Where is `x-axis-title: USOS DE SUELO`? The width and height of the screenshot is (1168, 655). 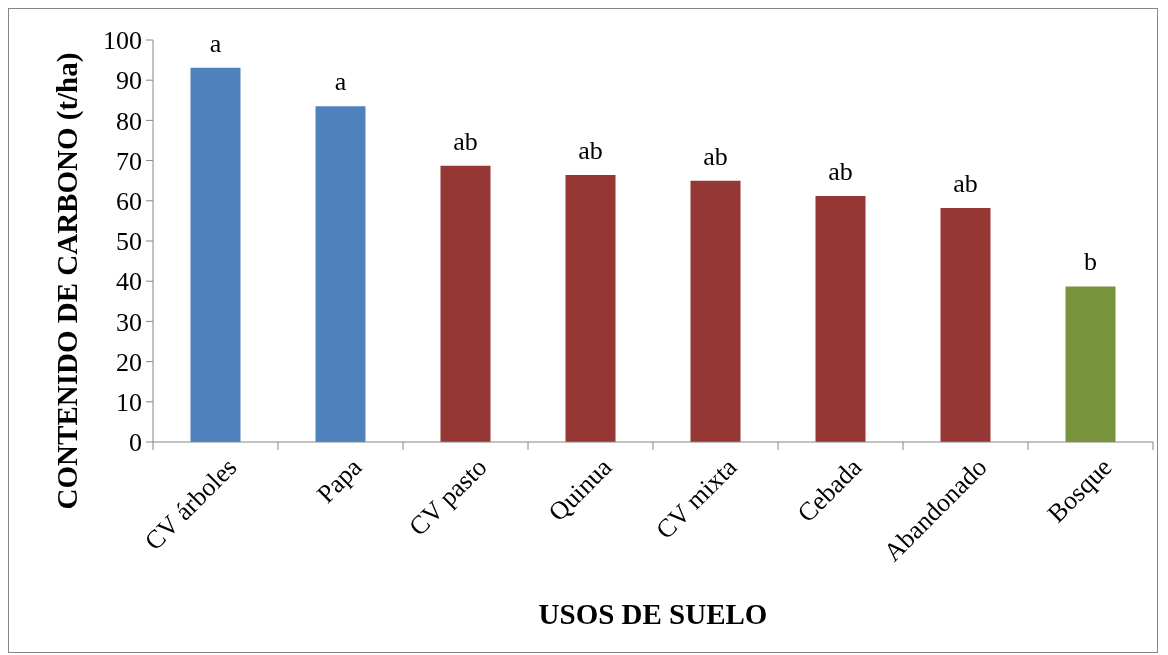 x-axis-title: USOS DE SUELO is located at coordinates (653, 614).